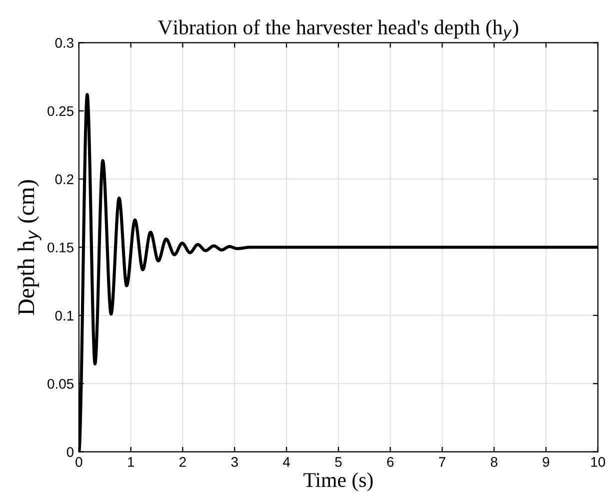  I want to click on x-tick-label: 9, so click(546, 462).